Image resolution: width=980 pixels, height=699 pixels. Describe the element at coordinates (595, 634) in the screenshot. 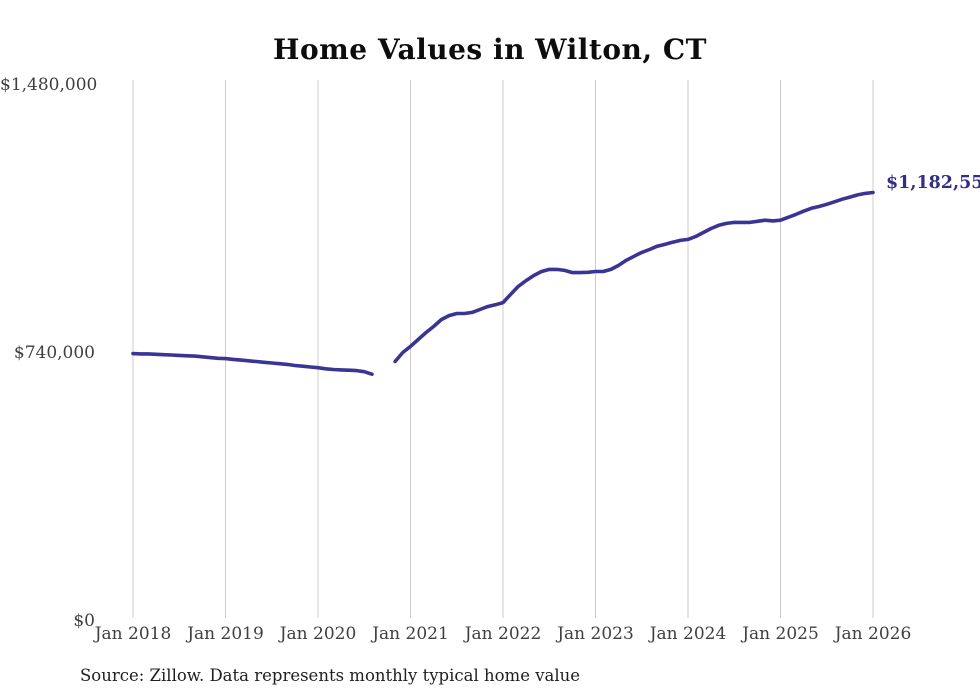

I see `x-tick-label: Jan 2023` at that location.